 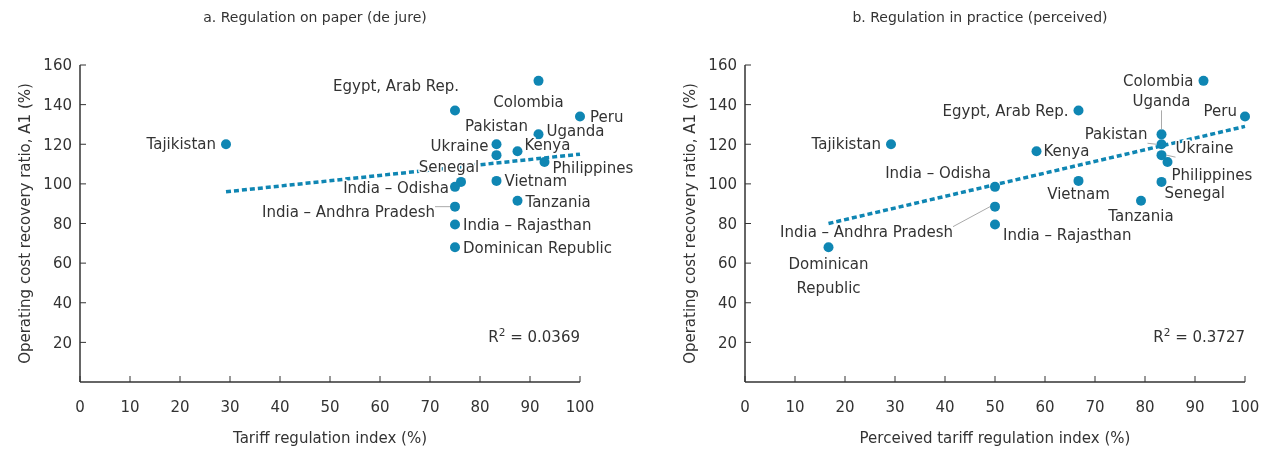 What do you see at coordinates (534, 336) in the screenshot?
I see `annotation: R$^{2}$ = 0.0369` at bounding box center [534, 336].